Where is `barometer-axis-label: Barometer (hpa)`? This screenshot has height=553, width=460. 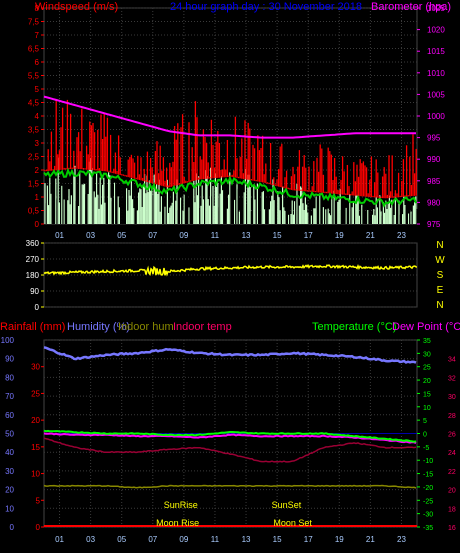
barometer-axis-label: Barometer (hpa) is located at coordinates (411, 7).